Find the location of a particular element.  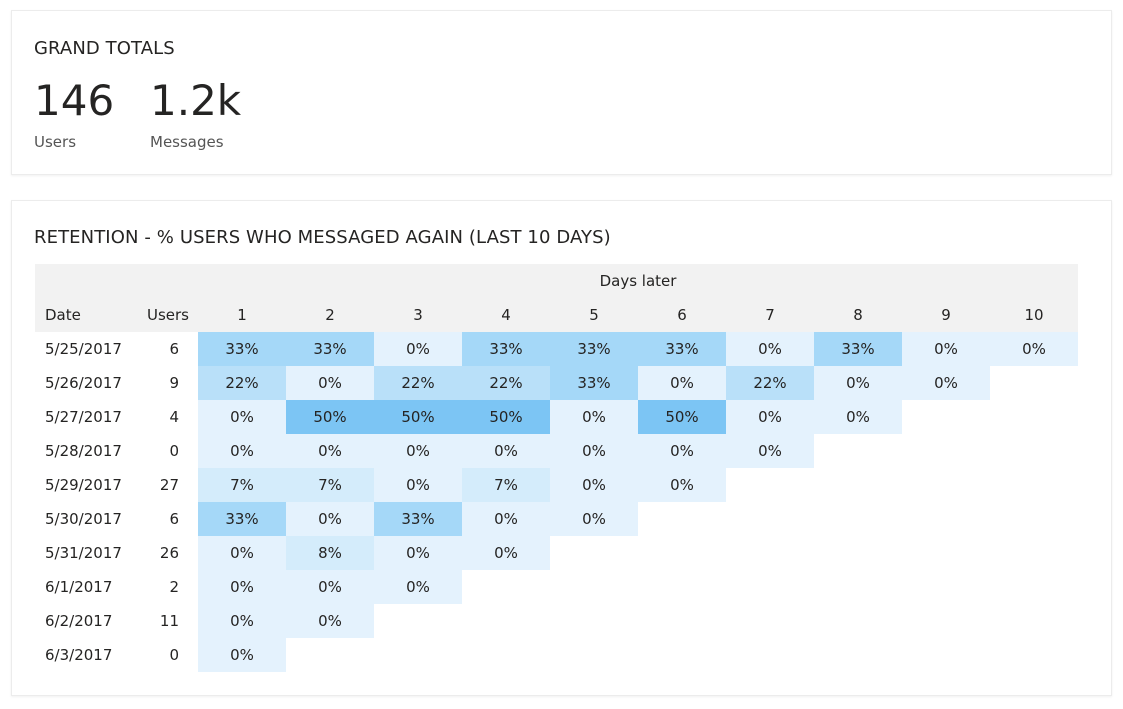

day-column-header: 7 is located at coordinates (770, 315).